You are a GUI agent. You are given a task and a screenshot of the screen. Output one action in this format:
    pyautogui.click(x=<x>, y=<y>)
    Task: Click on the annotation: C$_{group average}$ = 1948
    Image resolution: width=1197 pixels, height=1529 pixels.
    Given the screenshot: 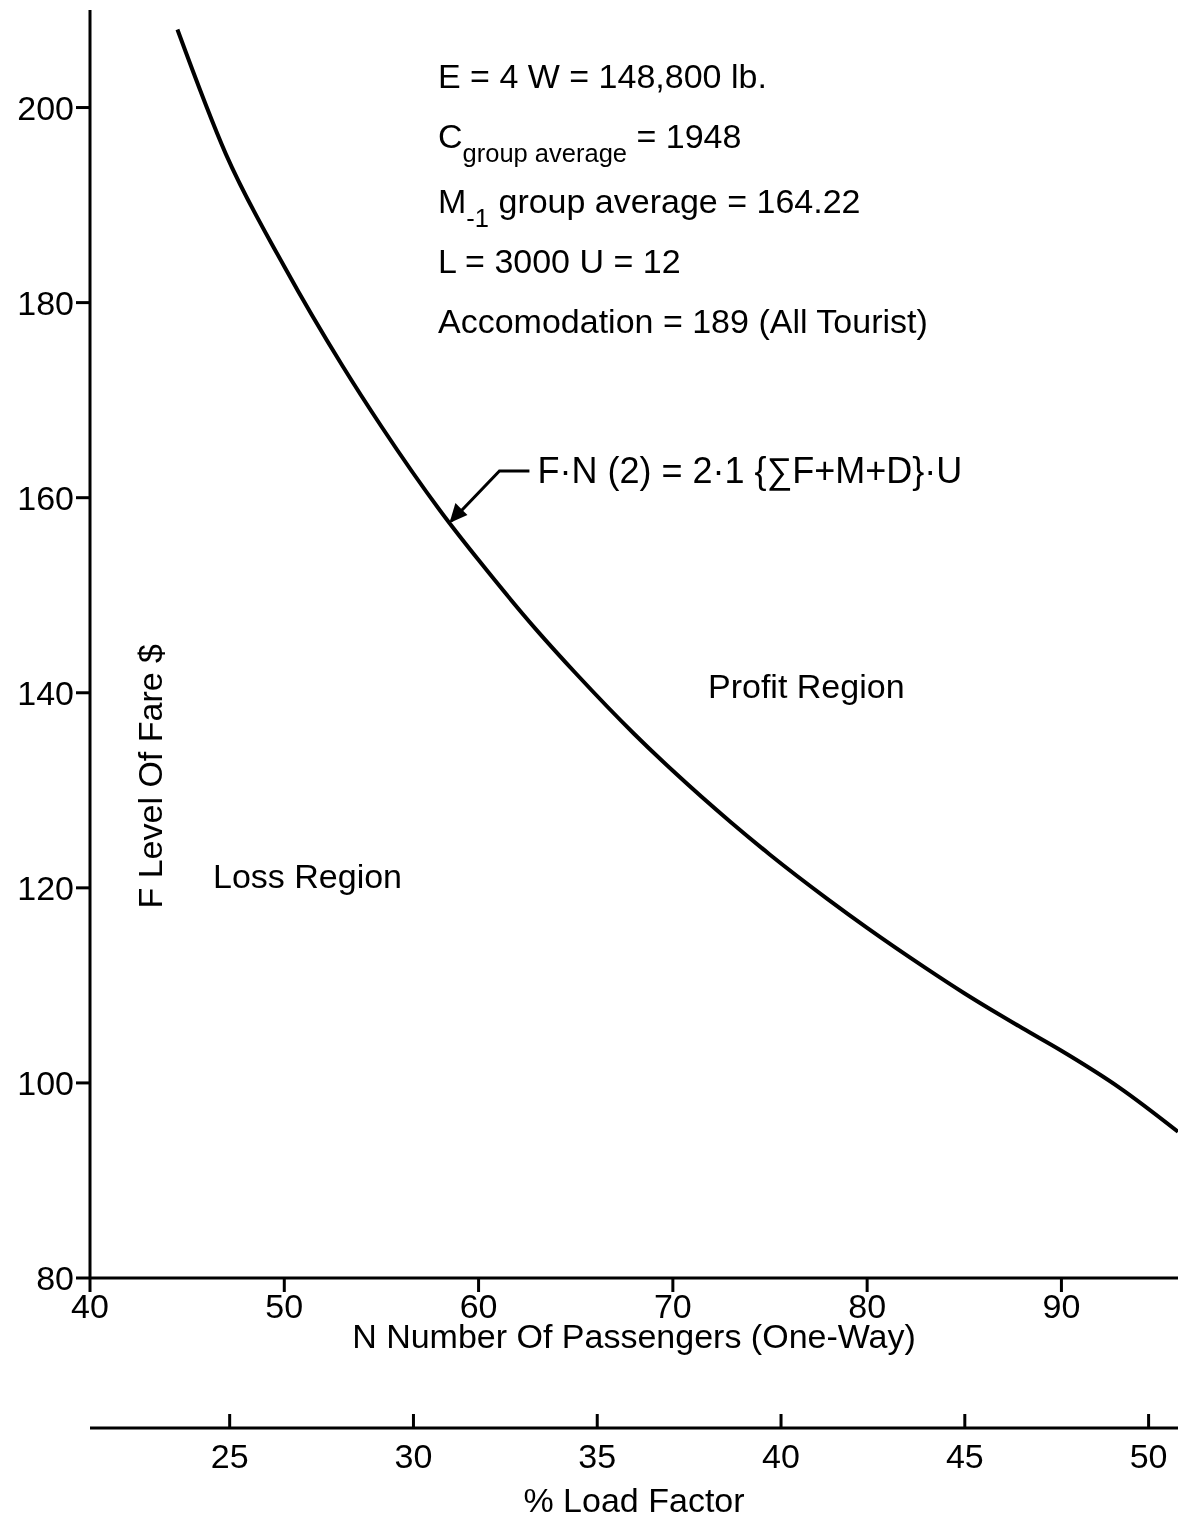 What is the action you would take?
    pyautogui.click(x=590, y=142)
    